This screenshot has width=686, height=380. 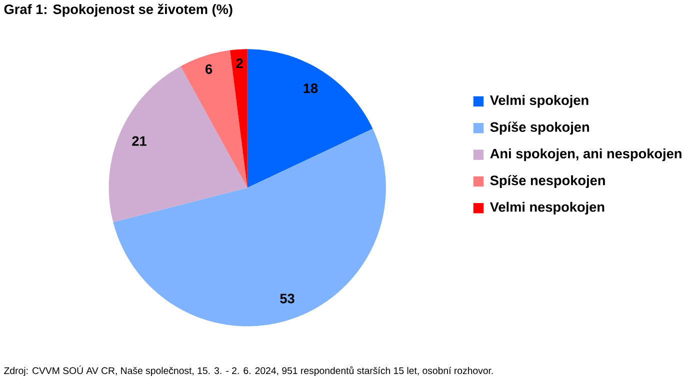 I want to click on legend-label: Spíše nespokojen, so click(x=547, y=181).